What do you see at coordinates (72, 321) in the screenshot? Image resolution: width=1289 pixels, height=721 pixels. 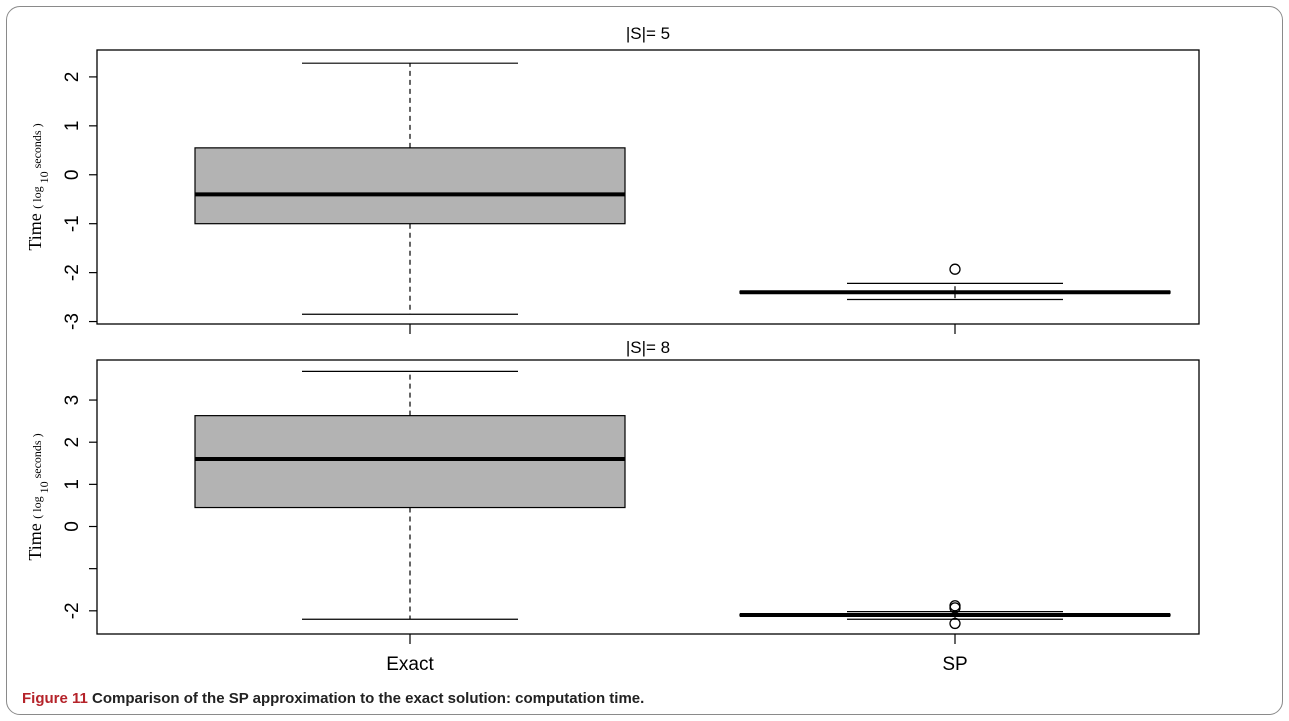 I see `y-tick-label-s5-0: -3` at bounding box center [72, 321].